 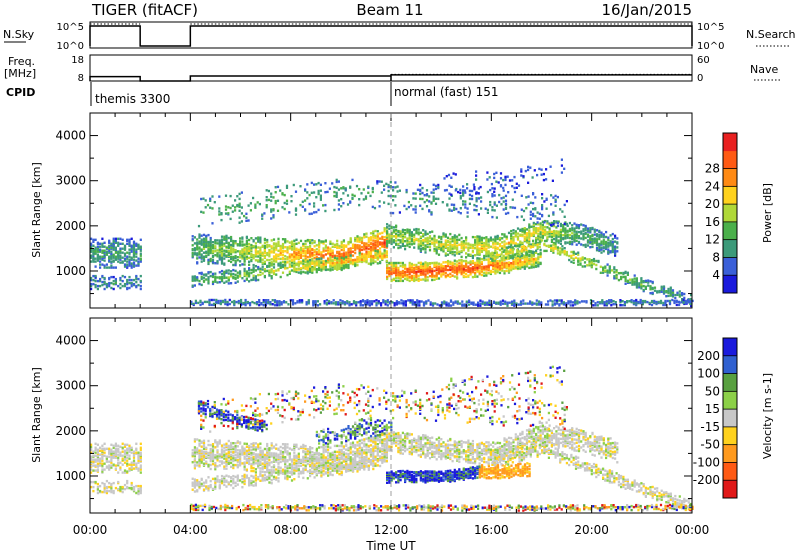 What do you see at coordinates (390, 78) in the screenshot?
I see `frequency-line` at bounding box center [390, 78].